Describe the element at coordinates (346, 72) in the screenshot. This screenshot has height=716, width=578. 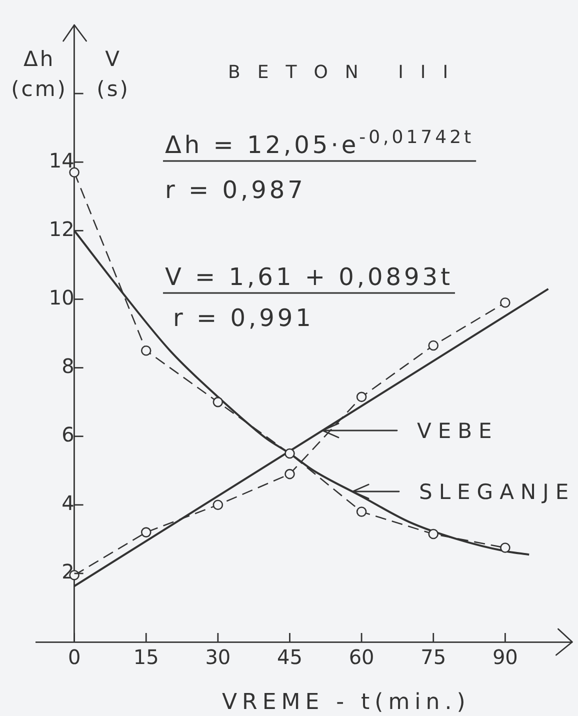
I see `text: BETON III` at that location.